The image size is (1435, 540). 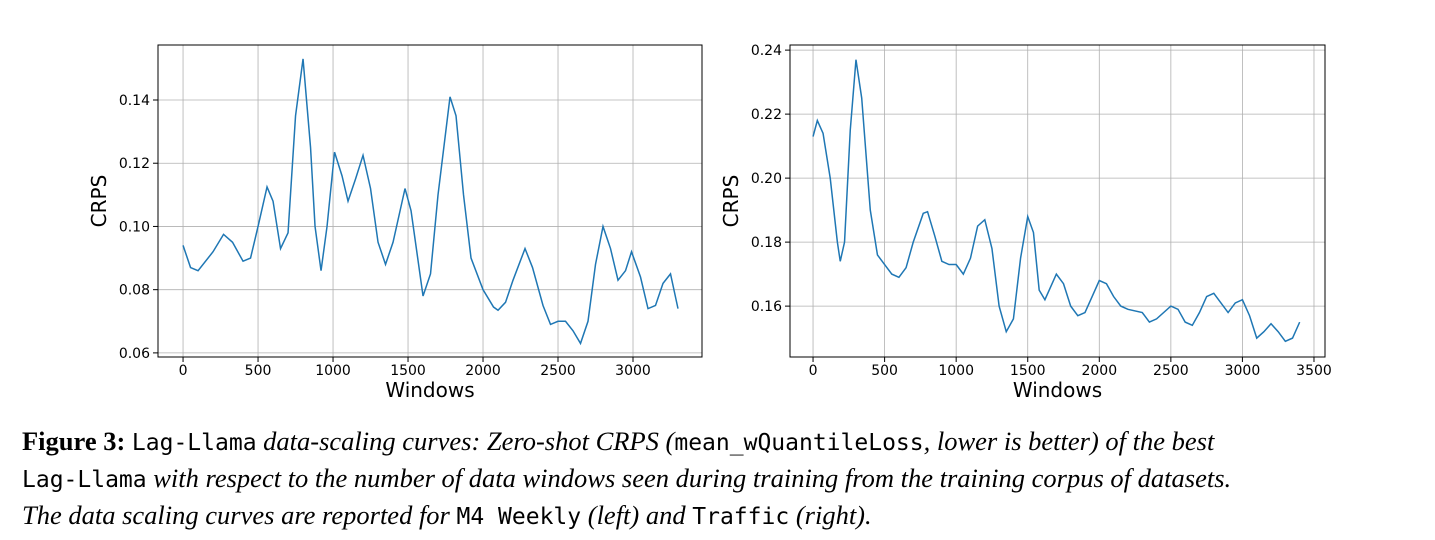 What do you see at coordinates (637, 515) in the screenshot?
I see `caption-text: (left) and` at bounding box center [637, 515].